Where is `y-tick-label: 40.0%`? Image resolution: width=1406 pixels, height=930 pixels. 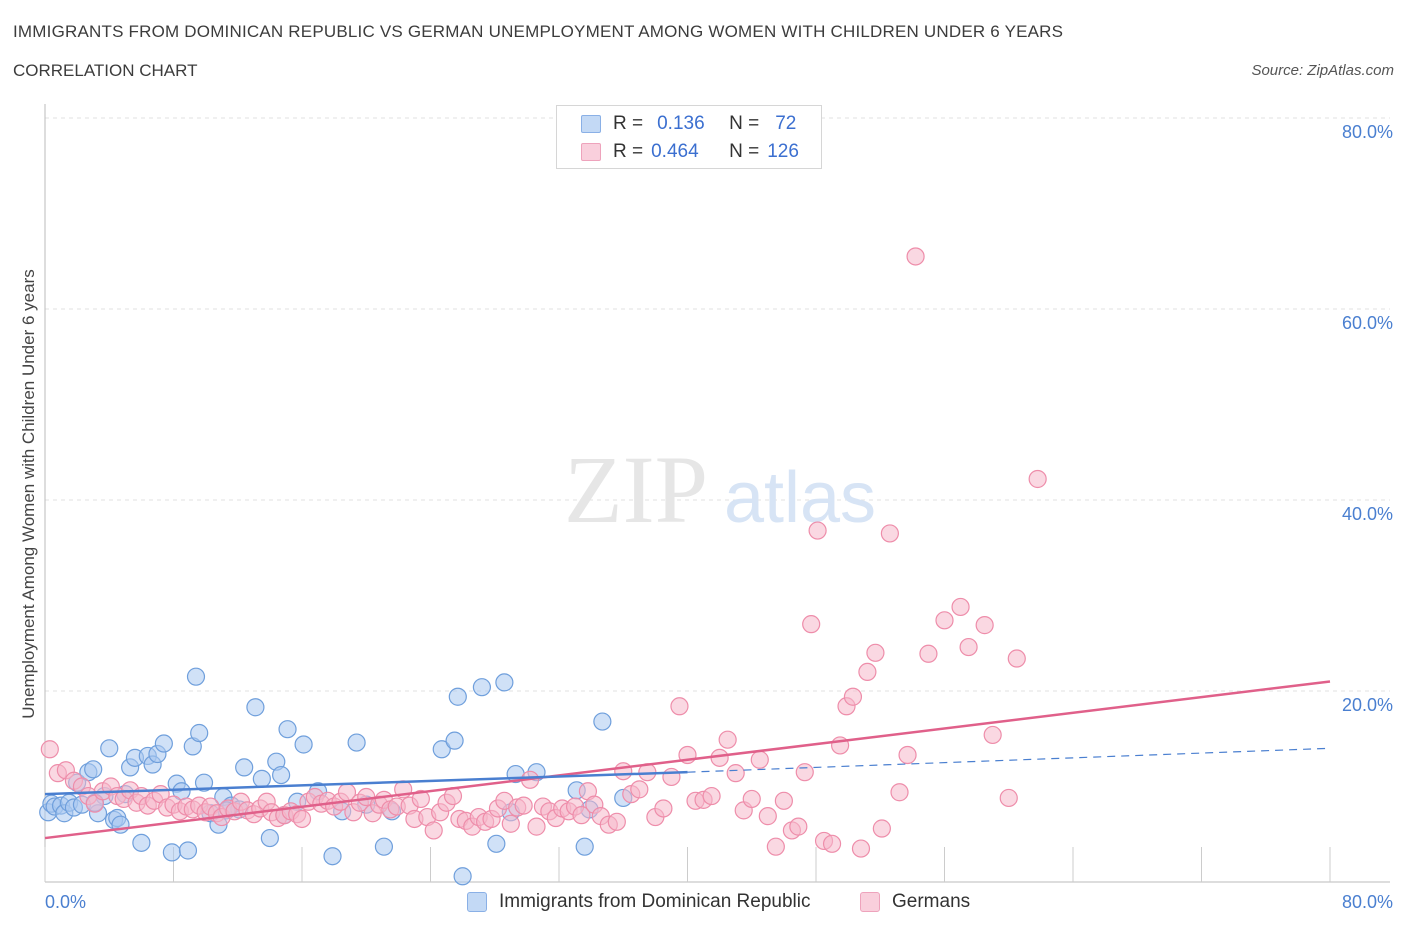 y-tick-label: 40.0% is located at coordinates (1367, 514).